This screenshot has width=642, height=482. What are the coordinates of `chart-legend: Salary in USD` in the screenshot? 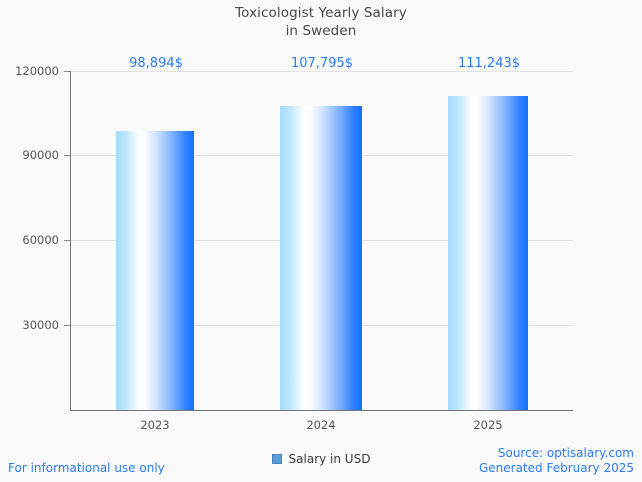 It's located at (321, 459).